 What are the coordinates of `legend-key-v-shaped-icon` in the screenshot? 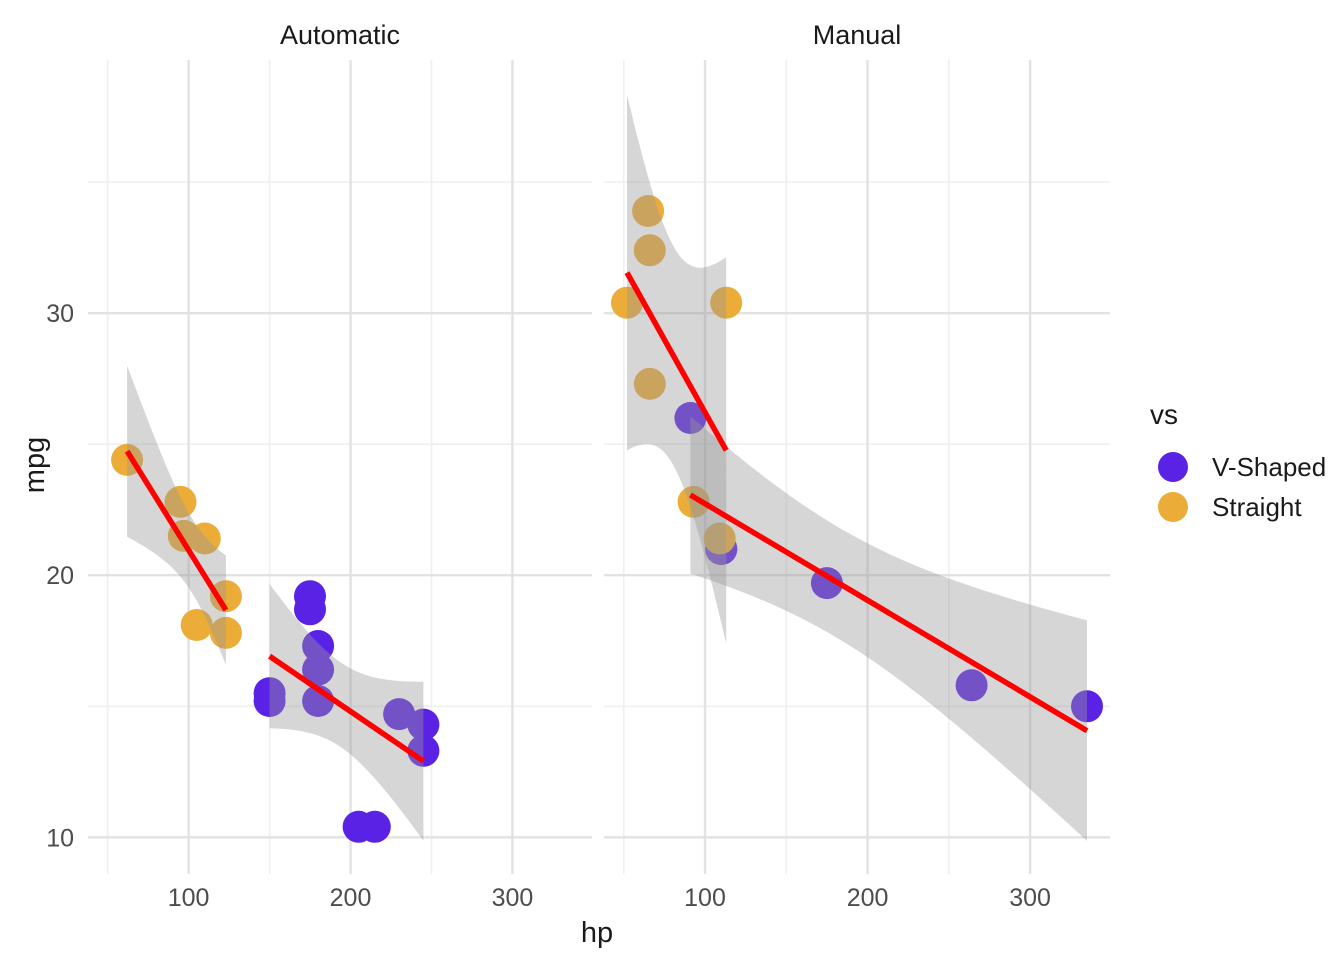 It's located at (1173, 467).